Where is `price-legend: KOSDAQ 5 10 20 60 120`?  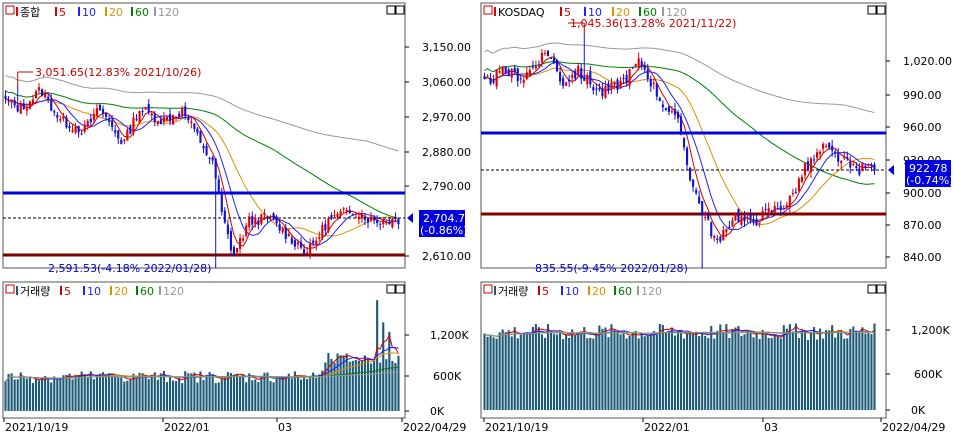
price-legend: KOSDAQ 5 10 20 60 120 is located at coordinates (585, 12).